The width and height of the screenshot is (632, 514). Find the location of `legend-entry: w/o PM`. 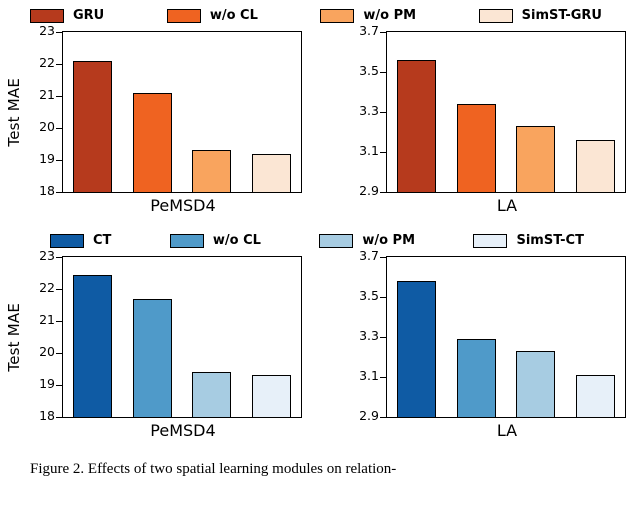

legend-entry: w/o PM is located at coordinates (368, 15).